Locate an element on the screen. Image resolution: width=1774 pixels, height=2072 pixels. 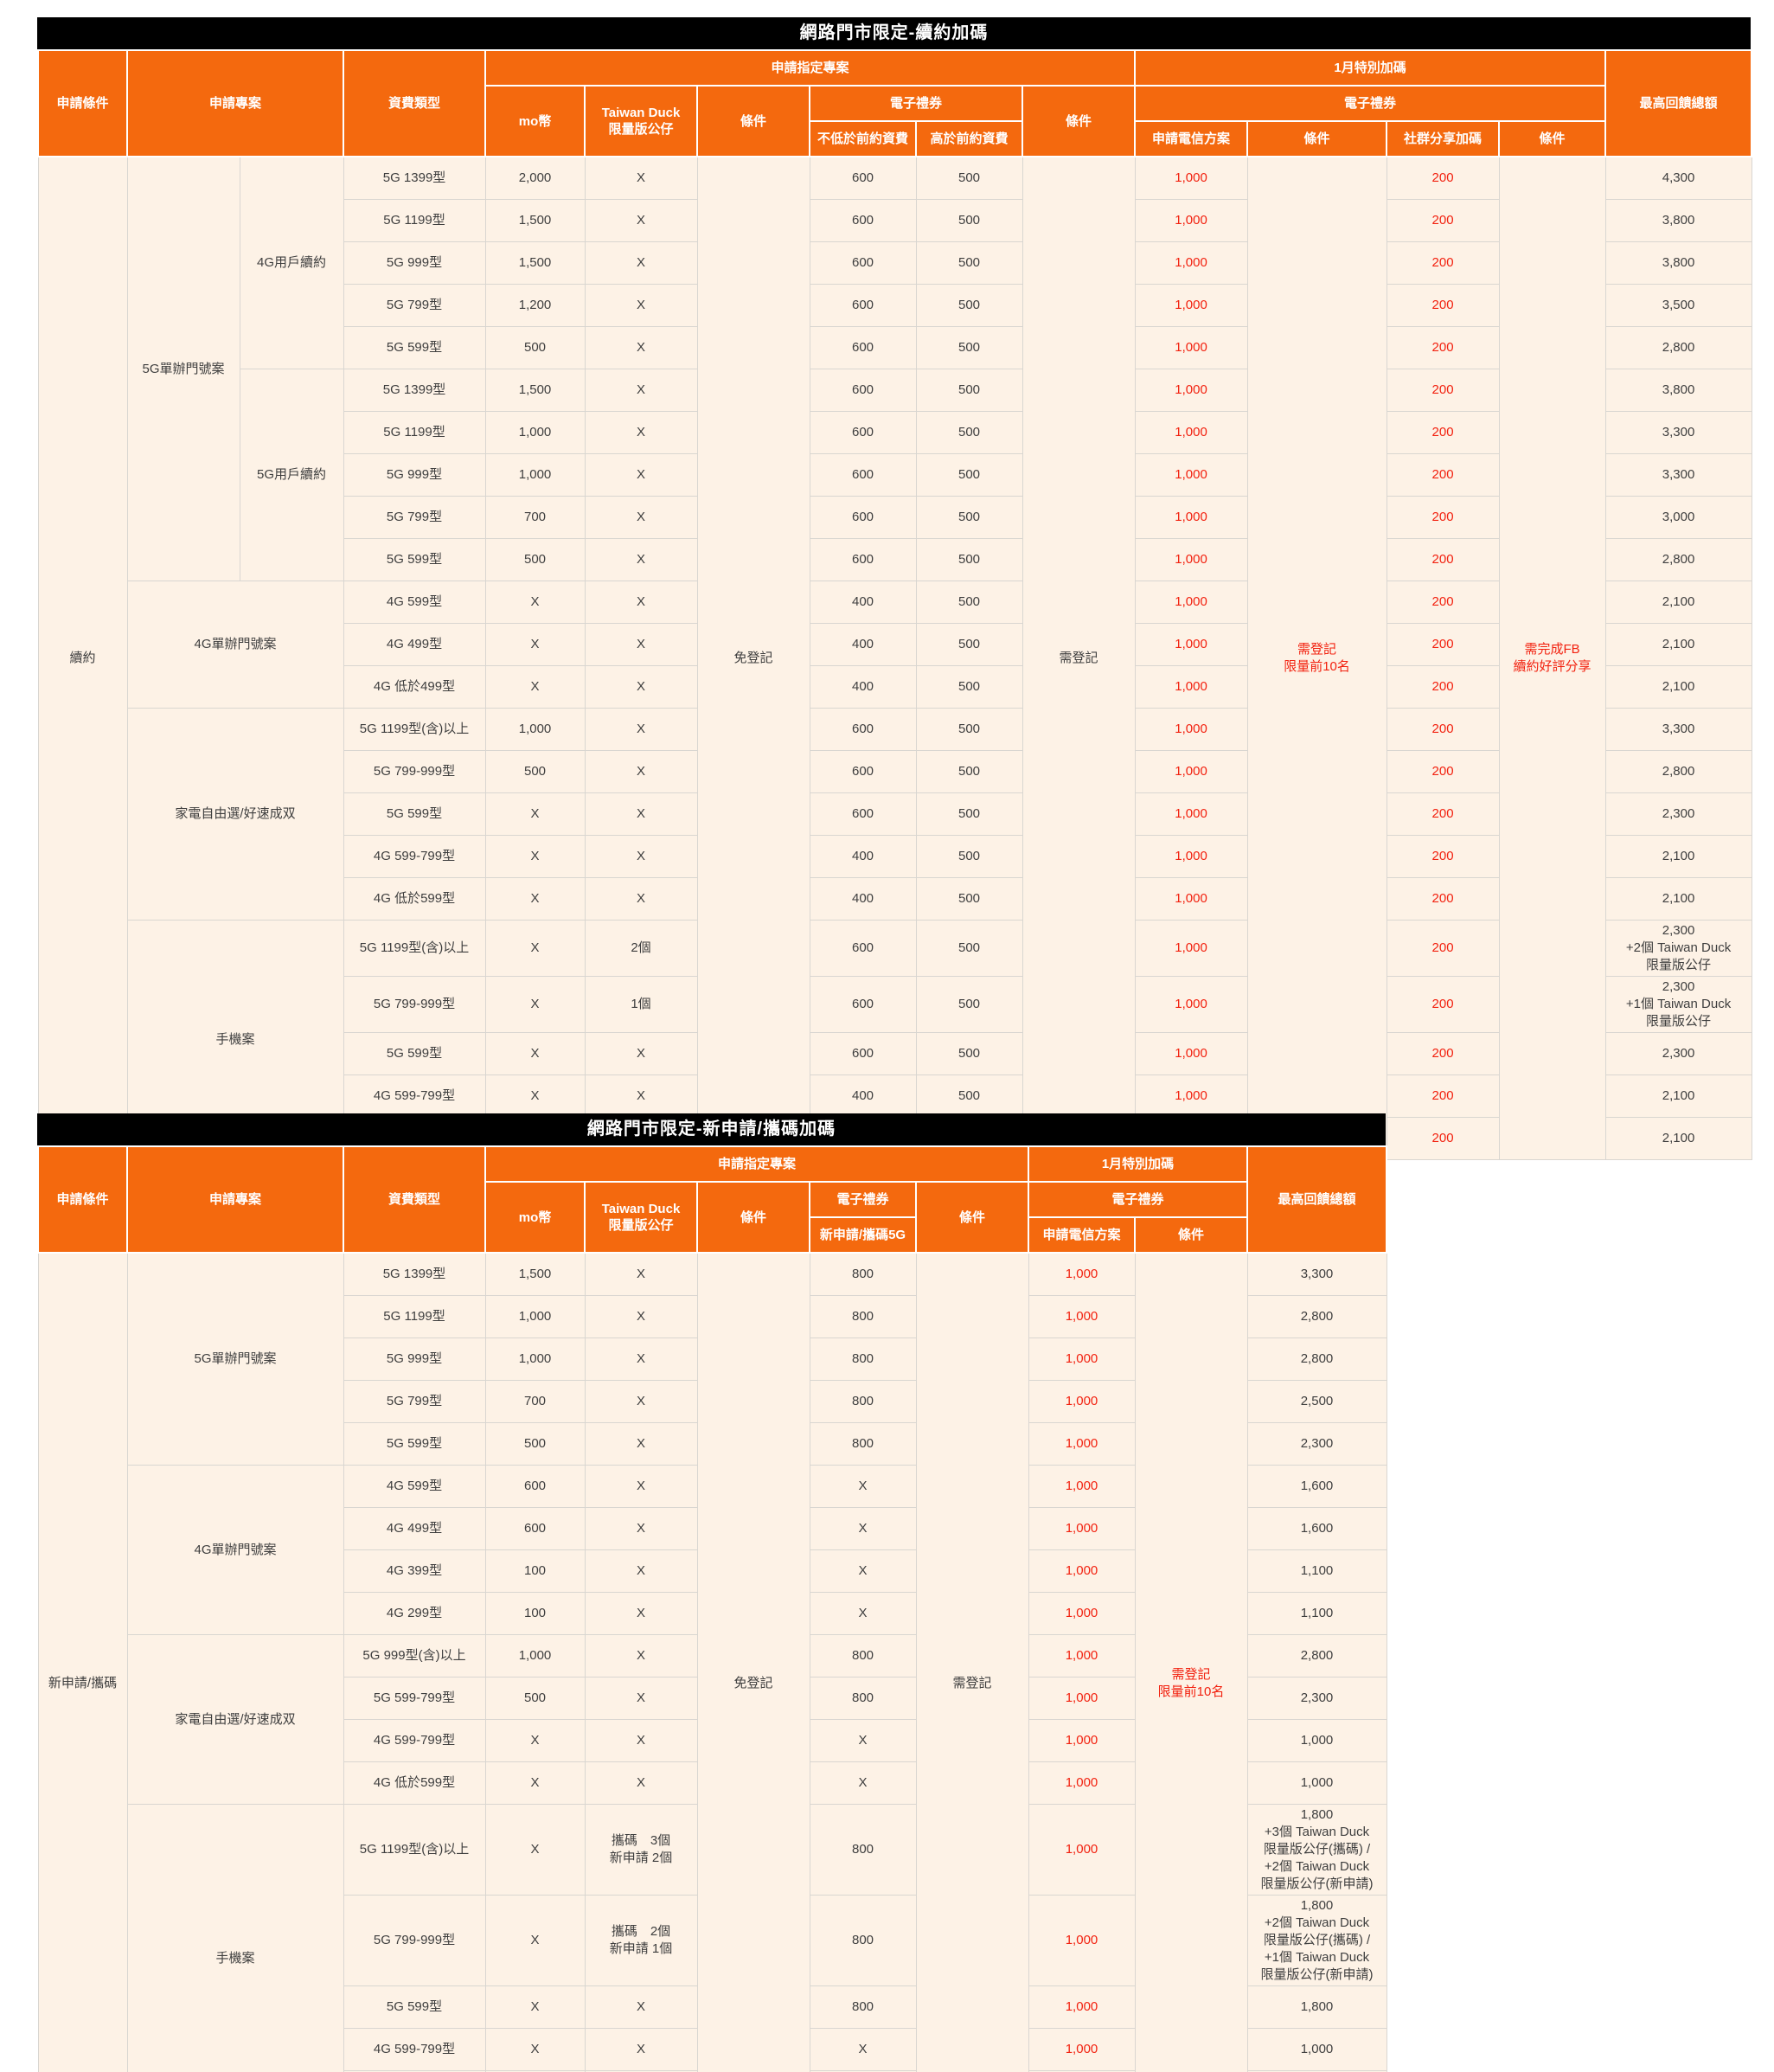
body-cell: 2,800 is located at coordinates (1678, 559).